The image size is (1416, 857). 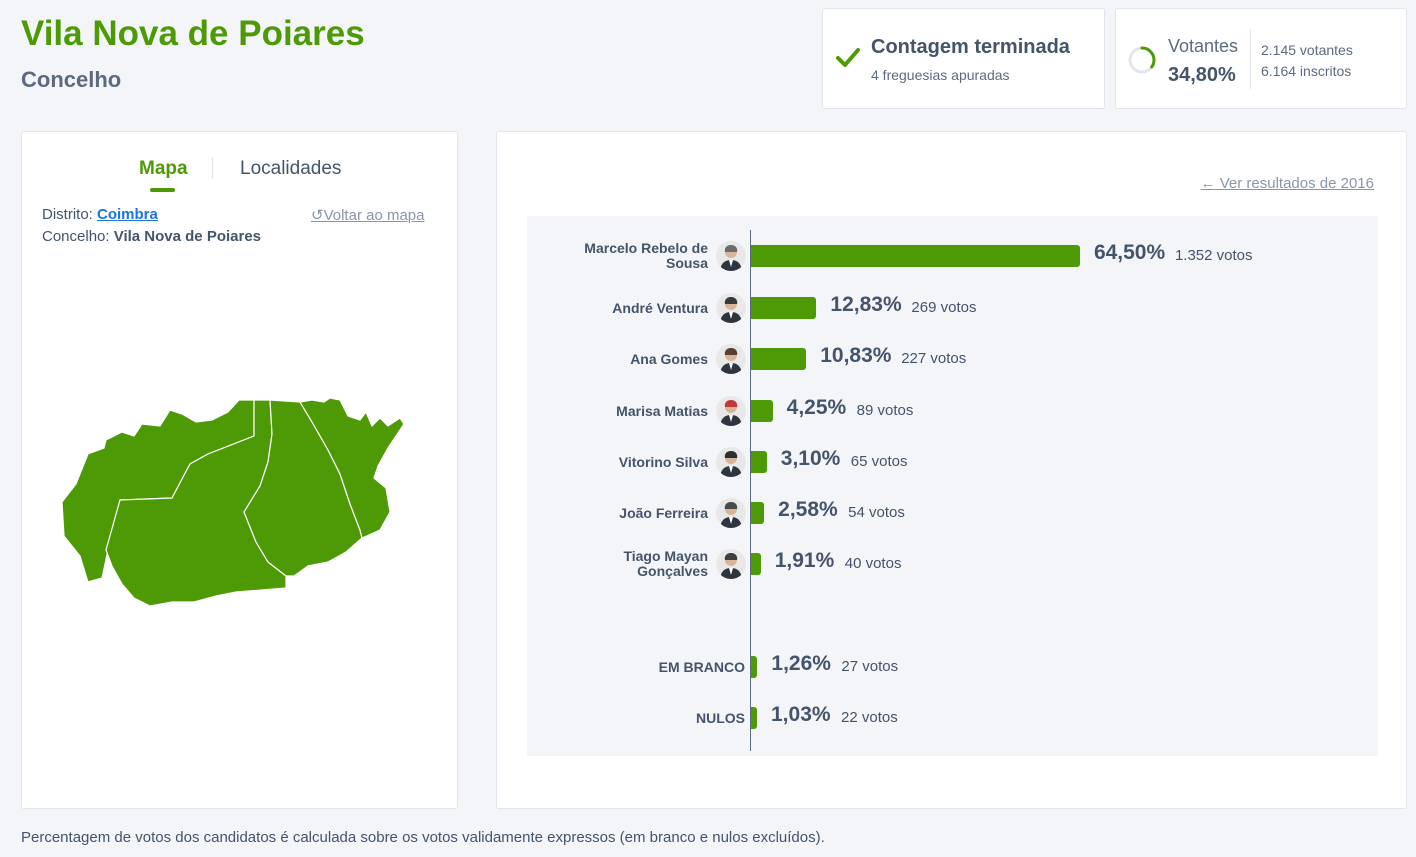 What do you see at coordinates (1203, 46) in the screenshot?
I see `turnout-label: Votantes` at bounding box center [1203, 46].